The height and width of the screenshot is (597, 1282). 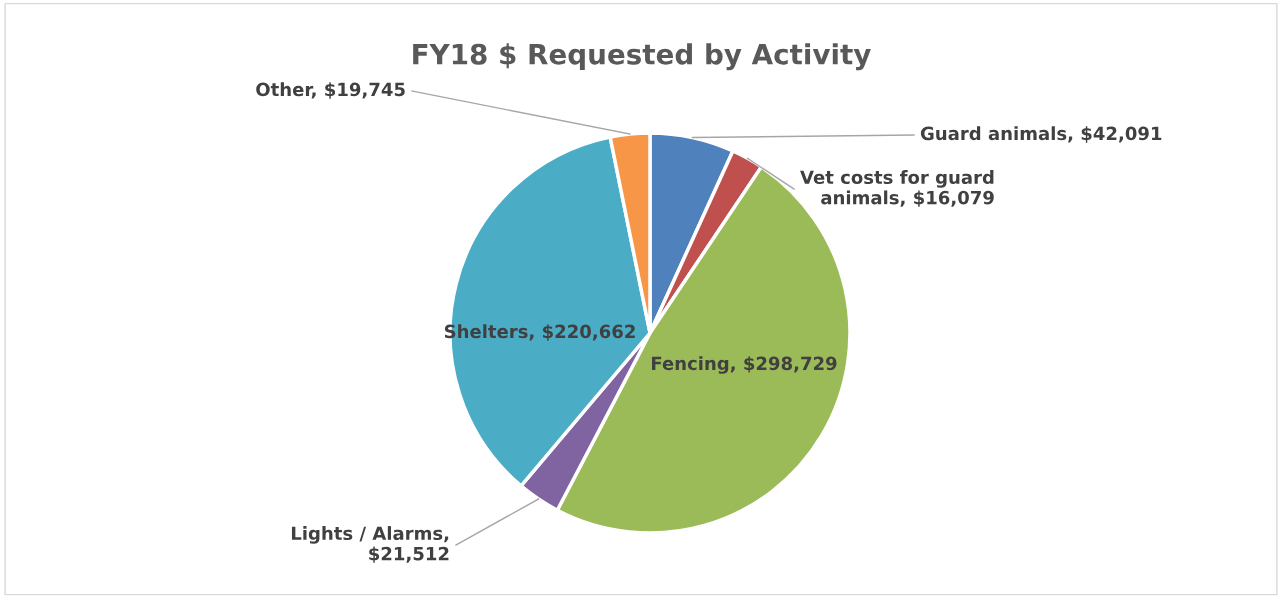 What do you see at coordinates (744, 365) in the screenshot?
I see `slice-label: Fencing, $298,729` at bounding box center [744, 365].